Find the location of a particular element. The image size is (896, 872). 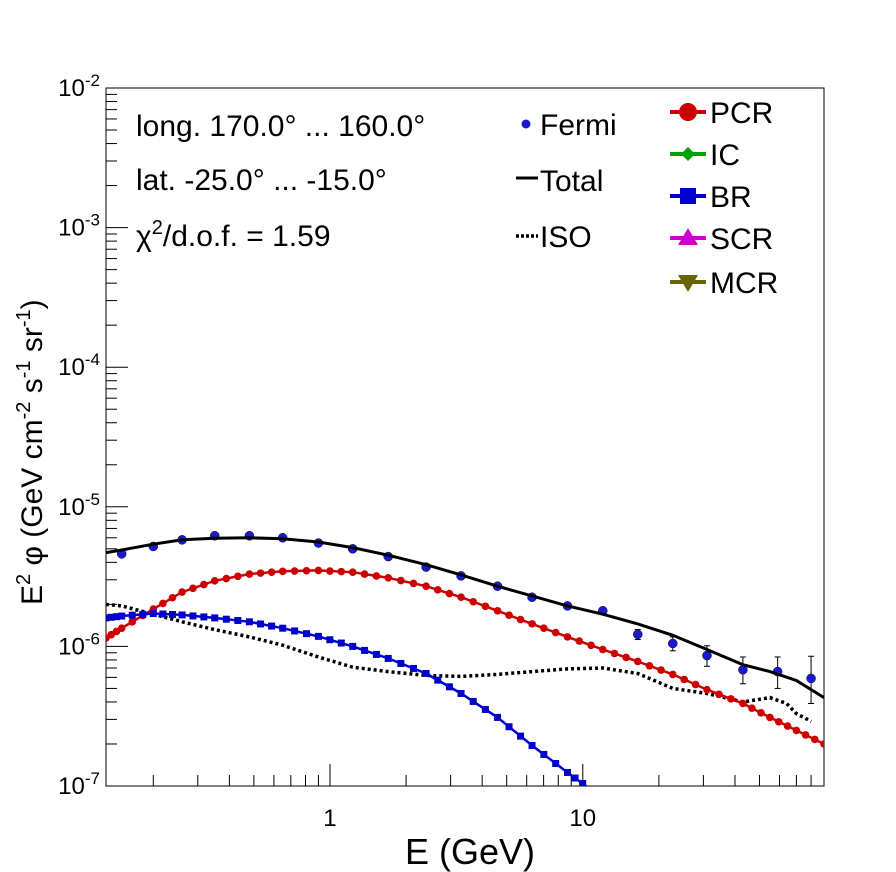

annotation-chi2: χ2/d.o.f. = 1.59 is located at coordinates (233, 235).